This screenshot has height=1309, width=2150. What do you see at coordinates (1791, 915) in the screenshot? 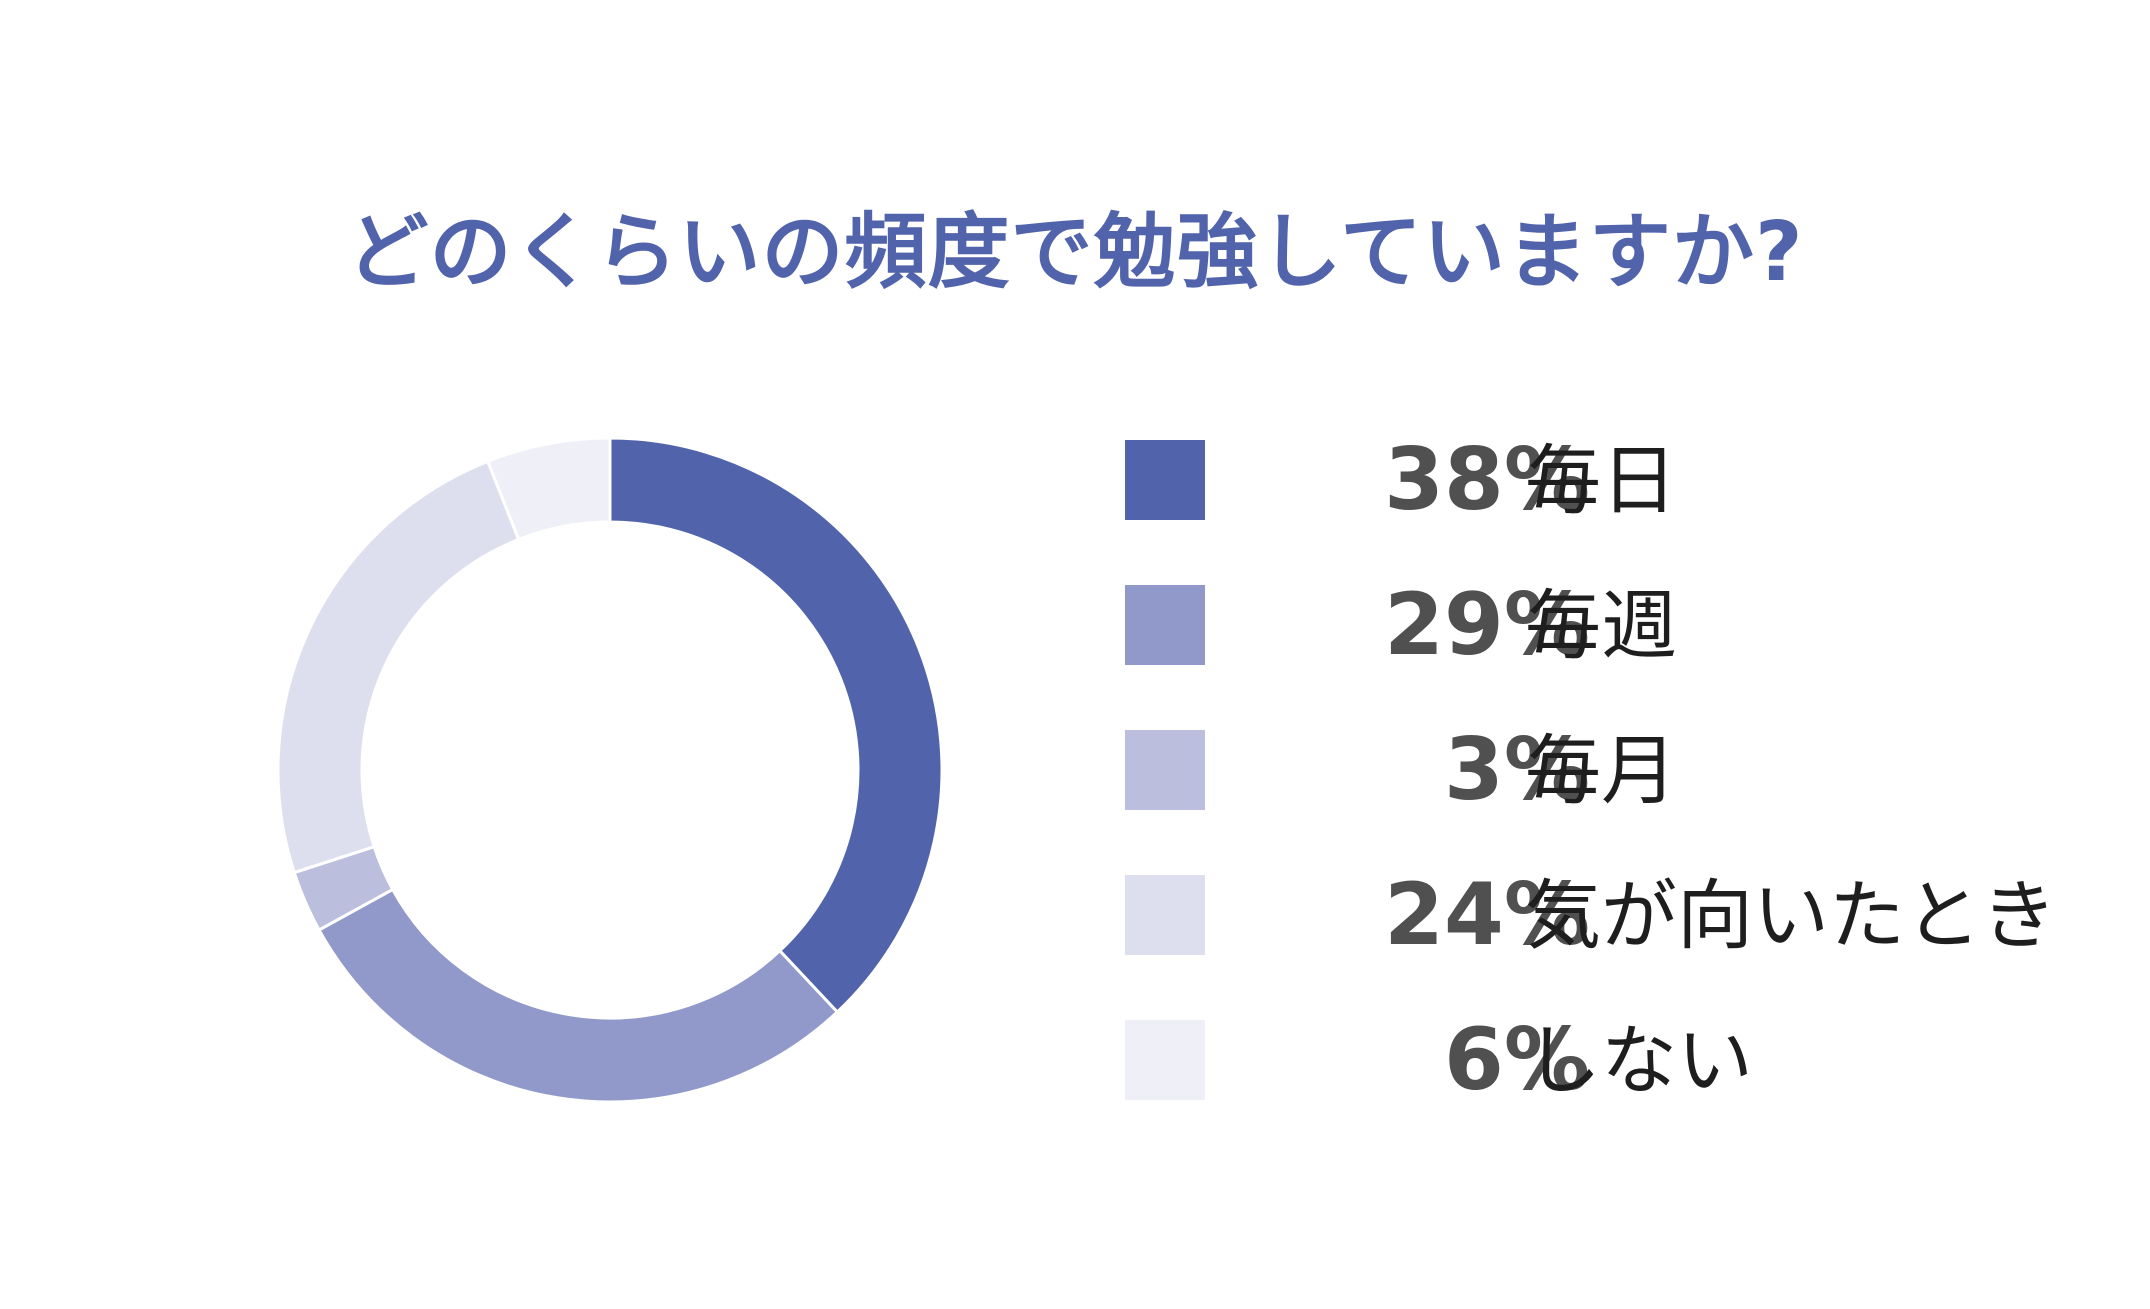
I see `legend-label: 気が向いたとき` at bounding box center [1791, 915].